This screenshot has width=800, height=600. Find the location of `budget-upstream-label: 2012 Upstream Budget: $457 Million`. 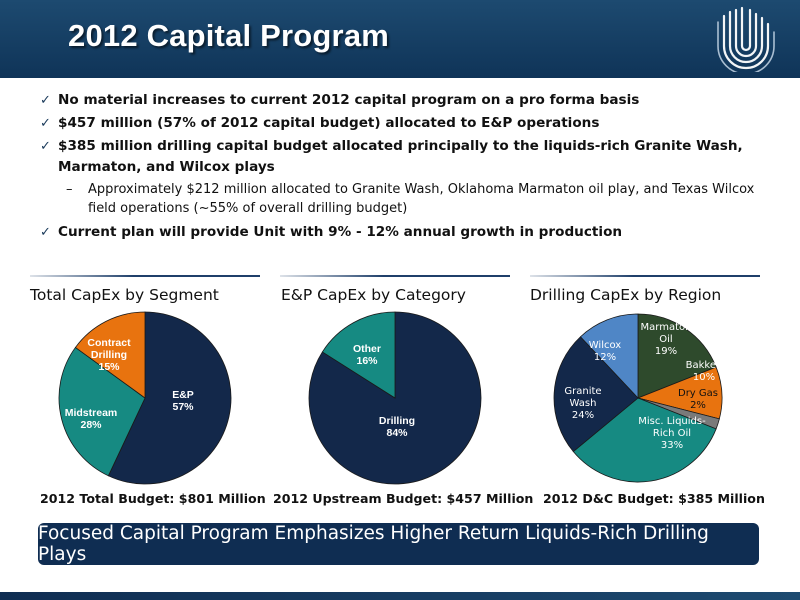

budget-upstream-label: 2012 Upstream Budget: $457 Million is located at coordinates (403, 498).